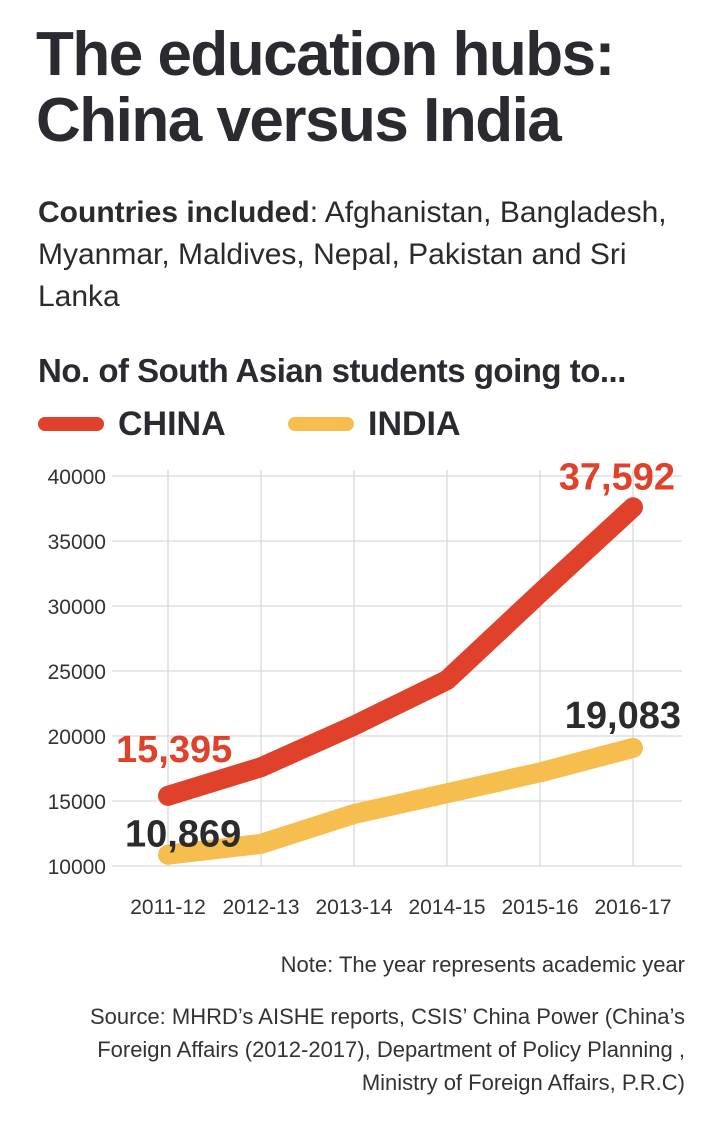 This screenshot has width=725, height=1136. Describe the element at coordinates (623, 716) in the screenshot. I see `data-label-india-last: 19,083` at that location.